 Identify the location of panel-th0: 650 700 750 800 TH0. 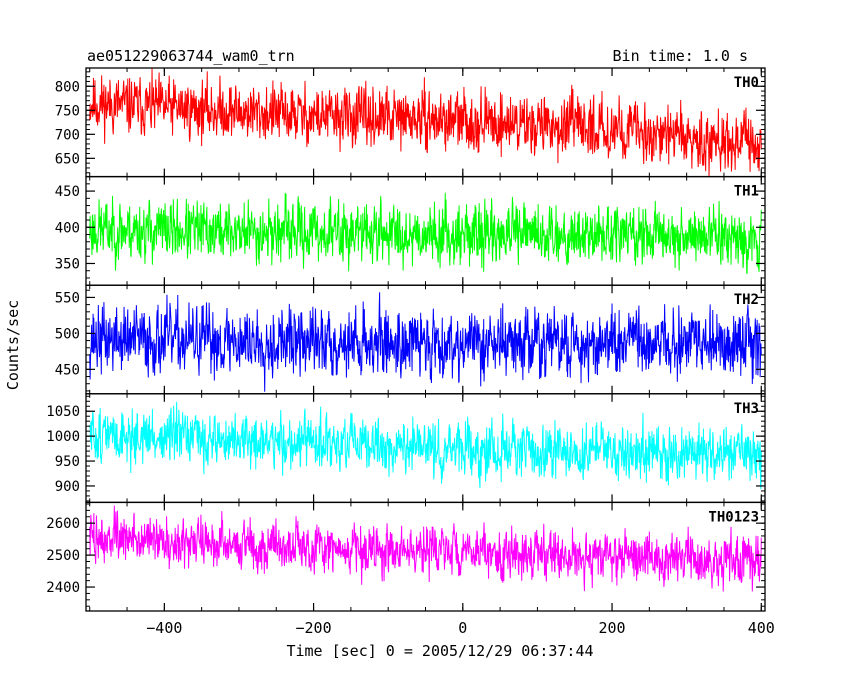
(410, 122).